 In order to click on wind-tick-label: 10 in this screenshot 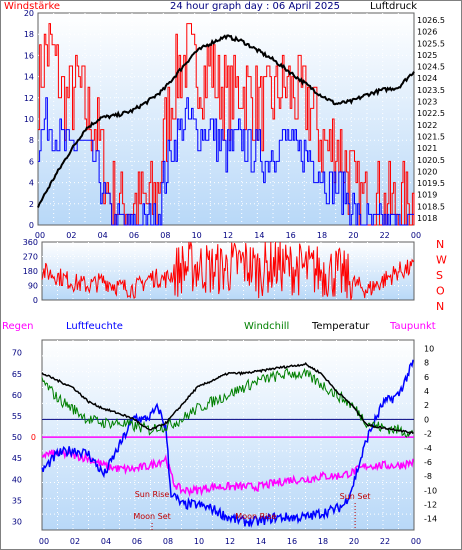, I will do `click(29, 119)`.